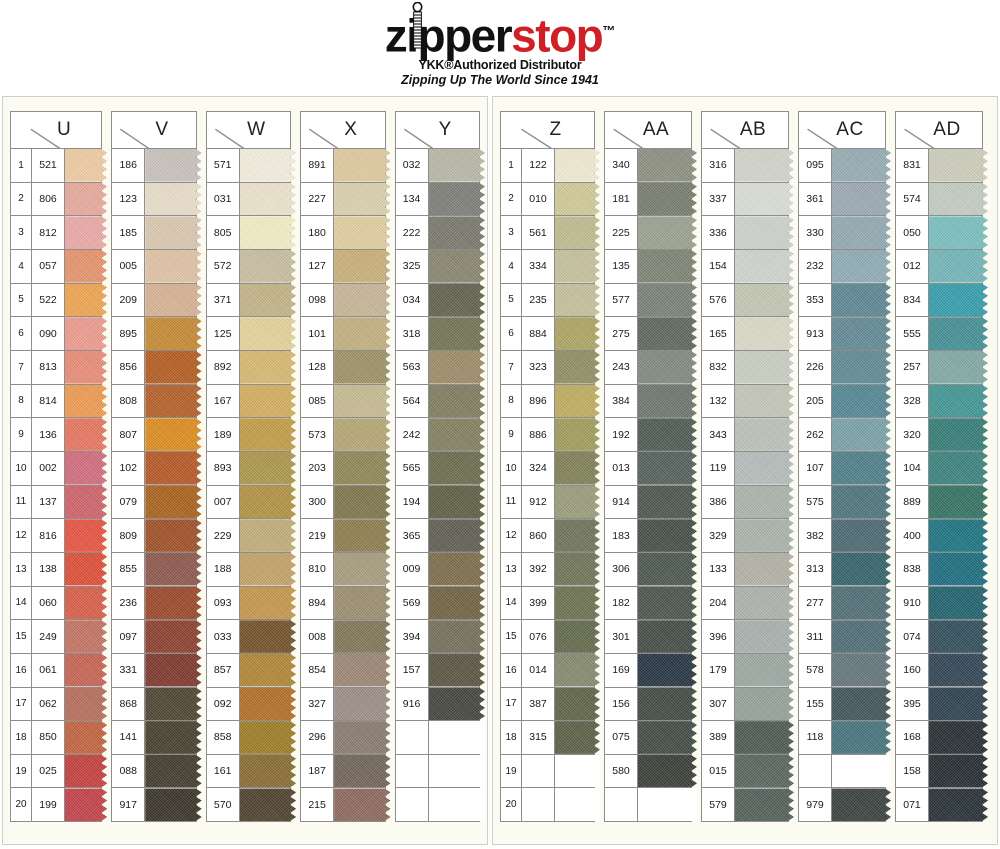 The width and height of the screenshot is (1000, 849). Describe the element at coordinates (153, 233) in the screenshot. I see `table-row: 185` at that location.